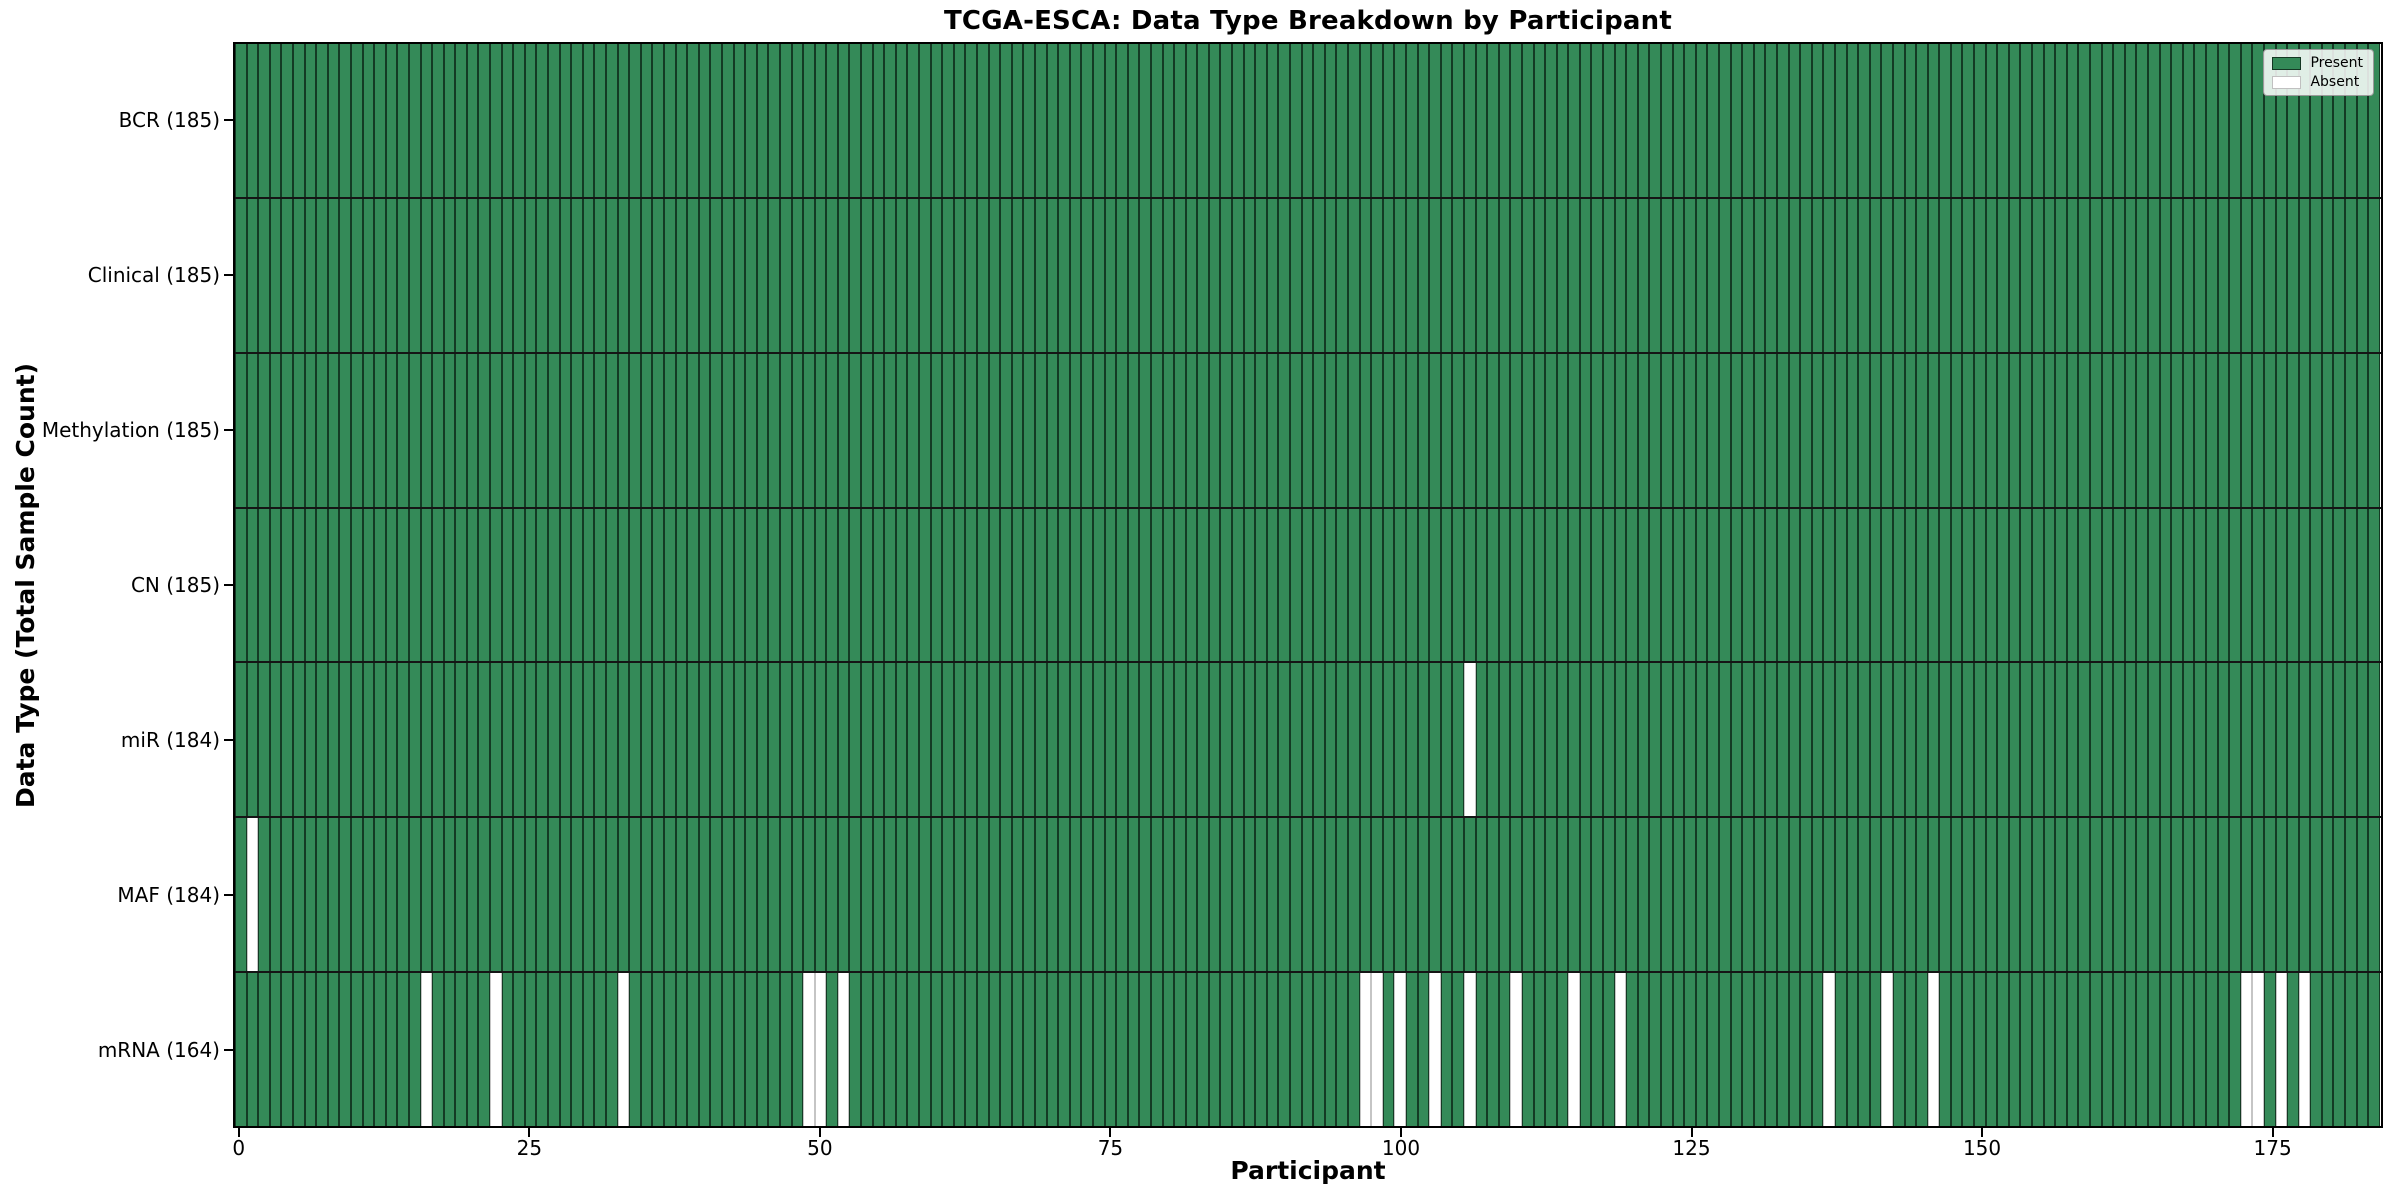 This screenshot has height=1200, width=2400. I want to click on y-tick-label-CN: CN (185), so click(175, 585).